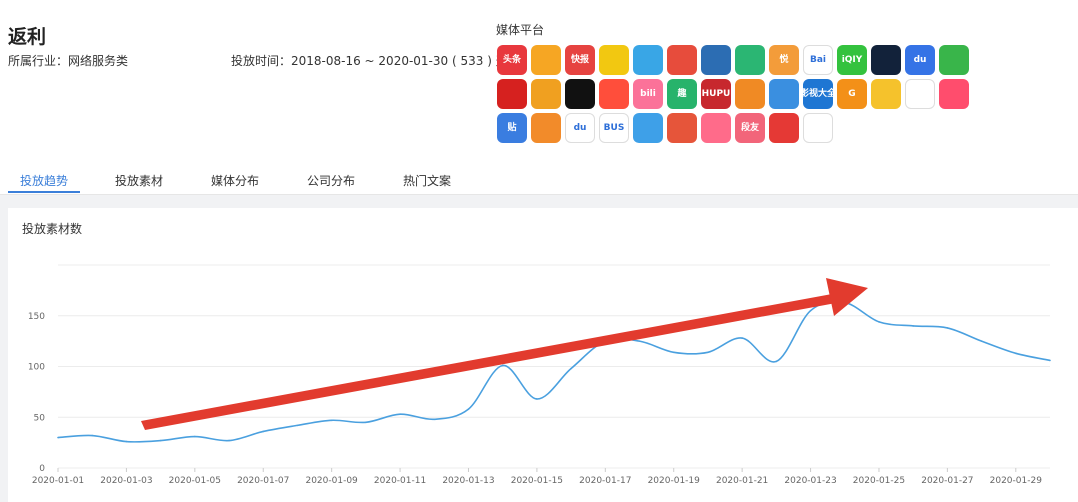 This screenshot has width=1078, height=502. I want to click on qq-icon, so click(818, 128).